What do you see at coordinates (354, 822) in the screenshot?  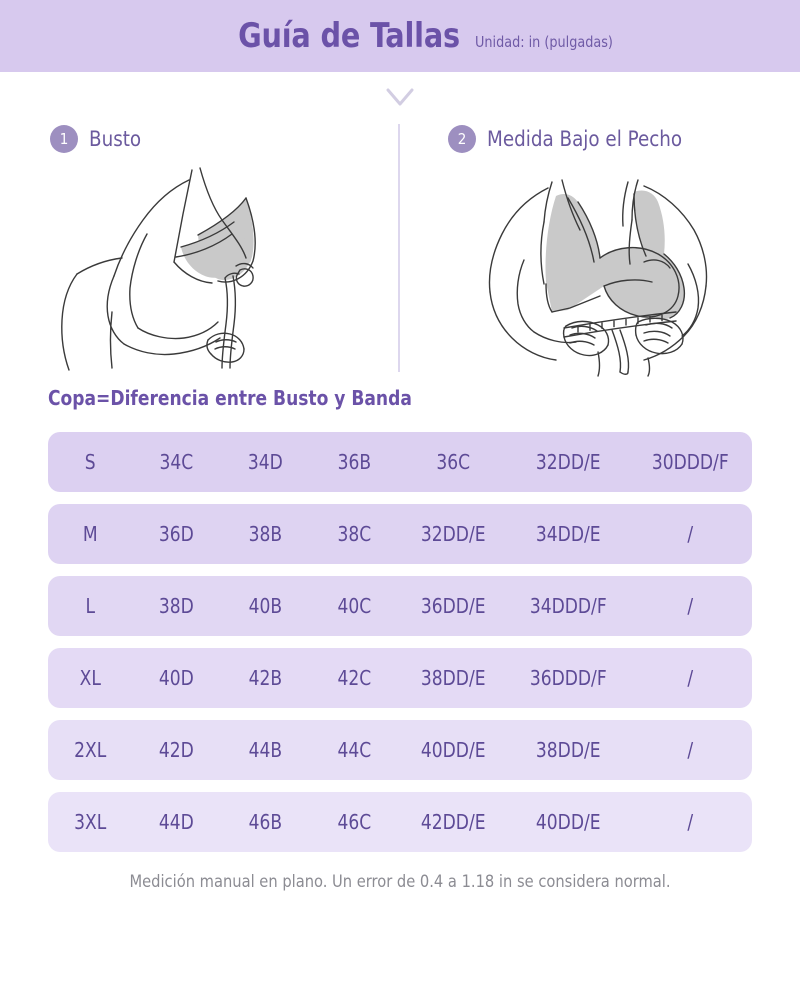 I see `size-cell: 46C` at bounding box center [354, 822].